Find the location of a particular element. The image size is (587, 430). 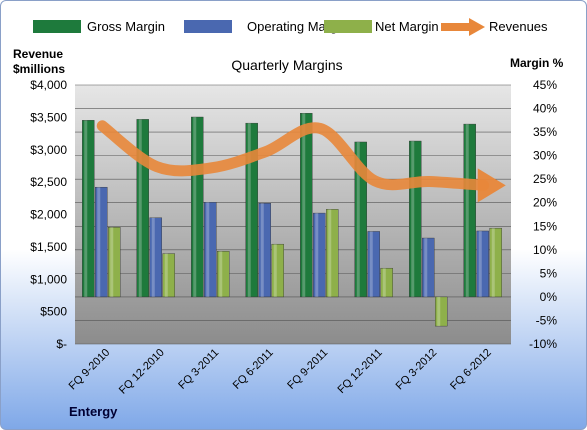

left-tick-label: $2,500 is located at coordinates (48, 182).